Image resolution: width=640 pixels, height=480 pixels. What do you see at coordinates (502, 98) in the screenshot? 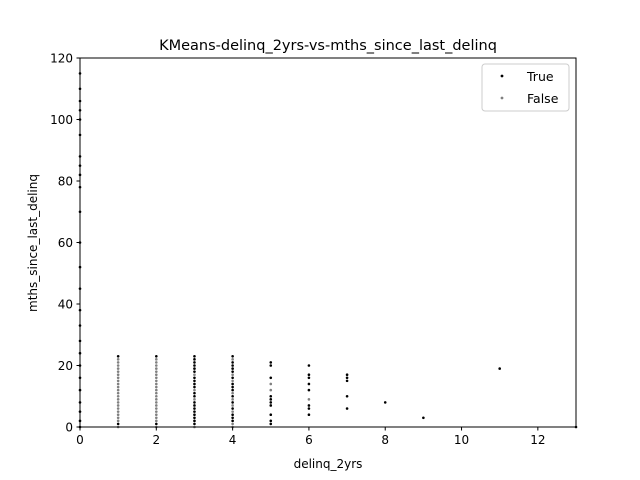
I see `legend-marker-false` at bounding box center [502, 98].